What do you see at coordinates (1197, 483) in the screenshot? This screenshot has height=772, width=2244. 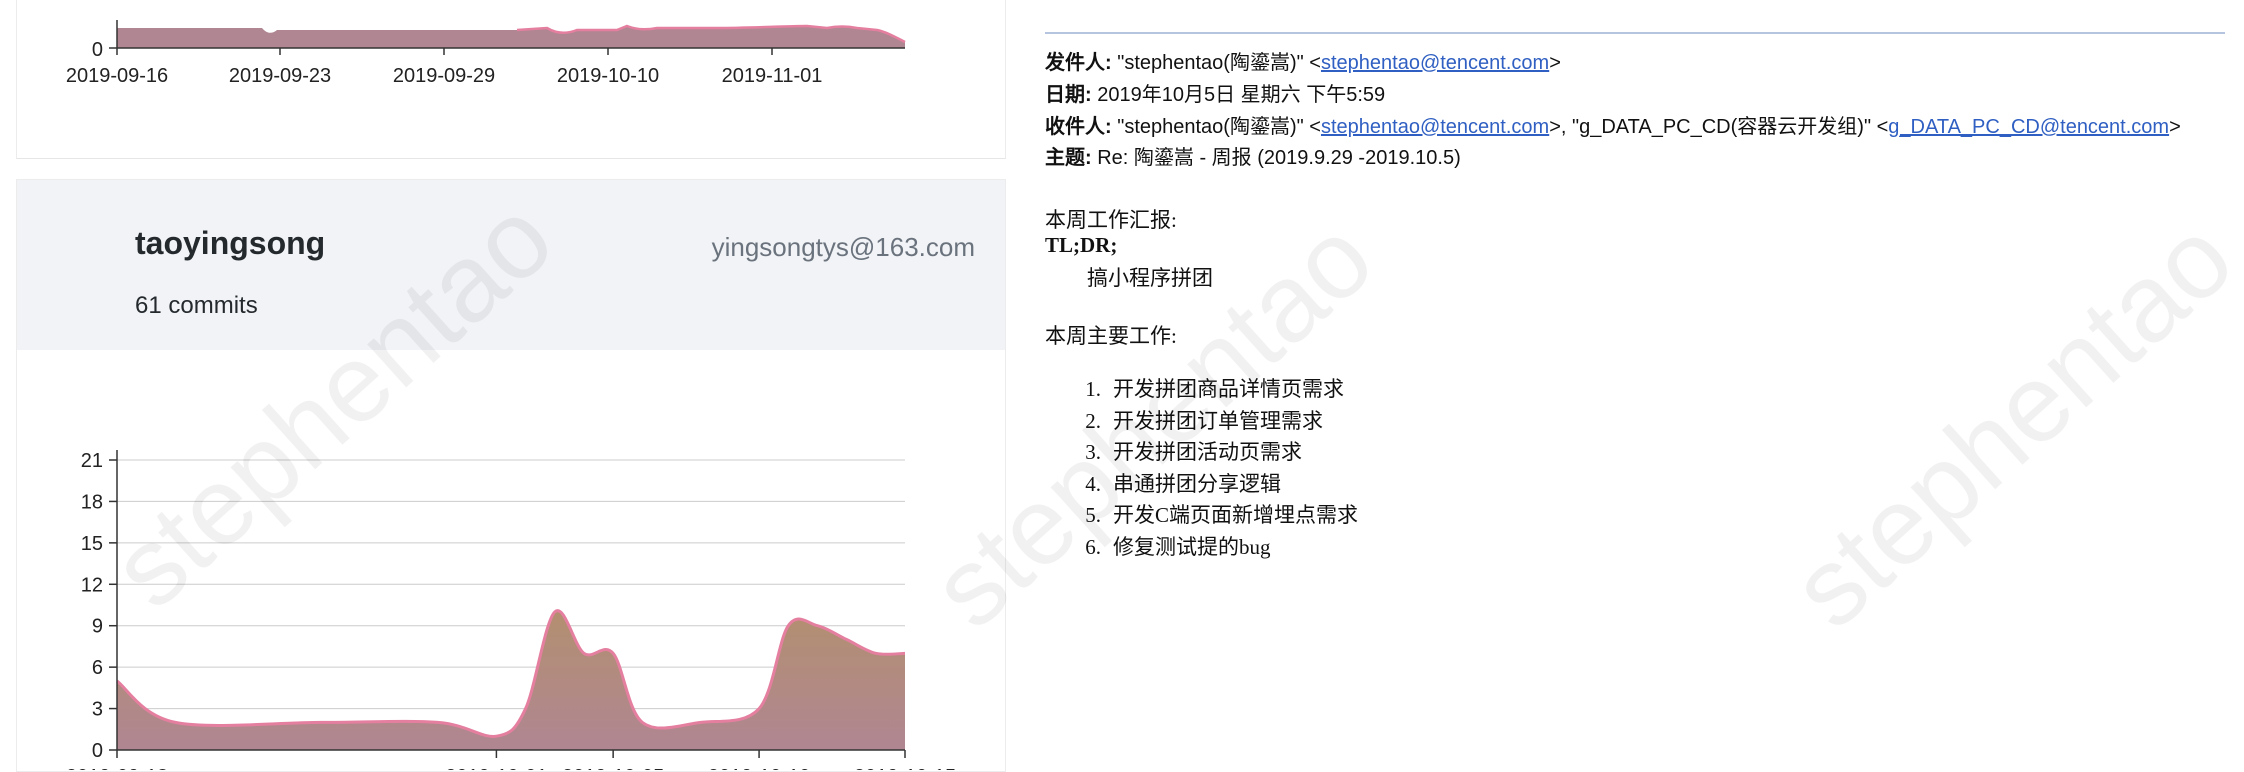 I see `list-item-text: 串通拼团分享逻辑` at bounding box center [1197, 483].